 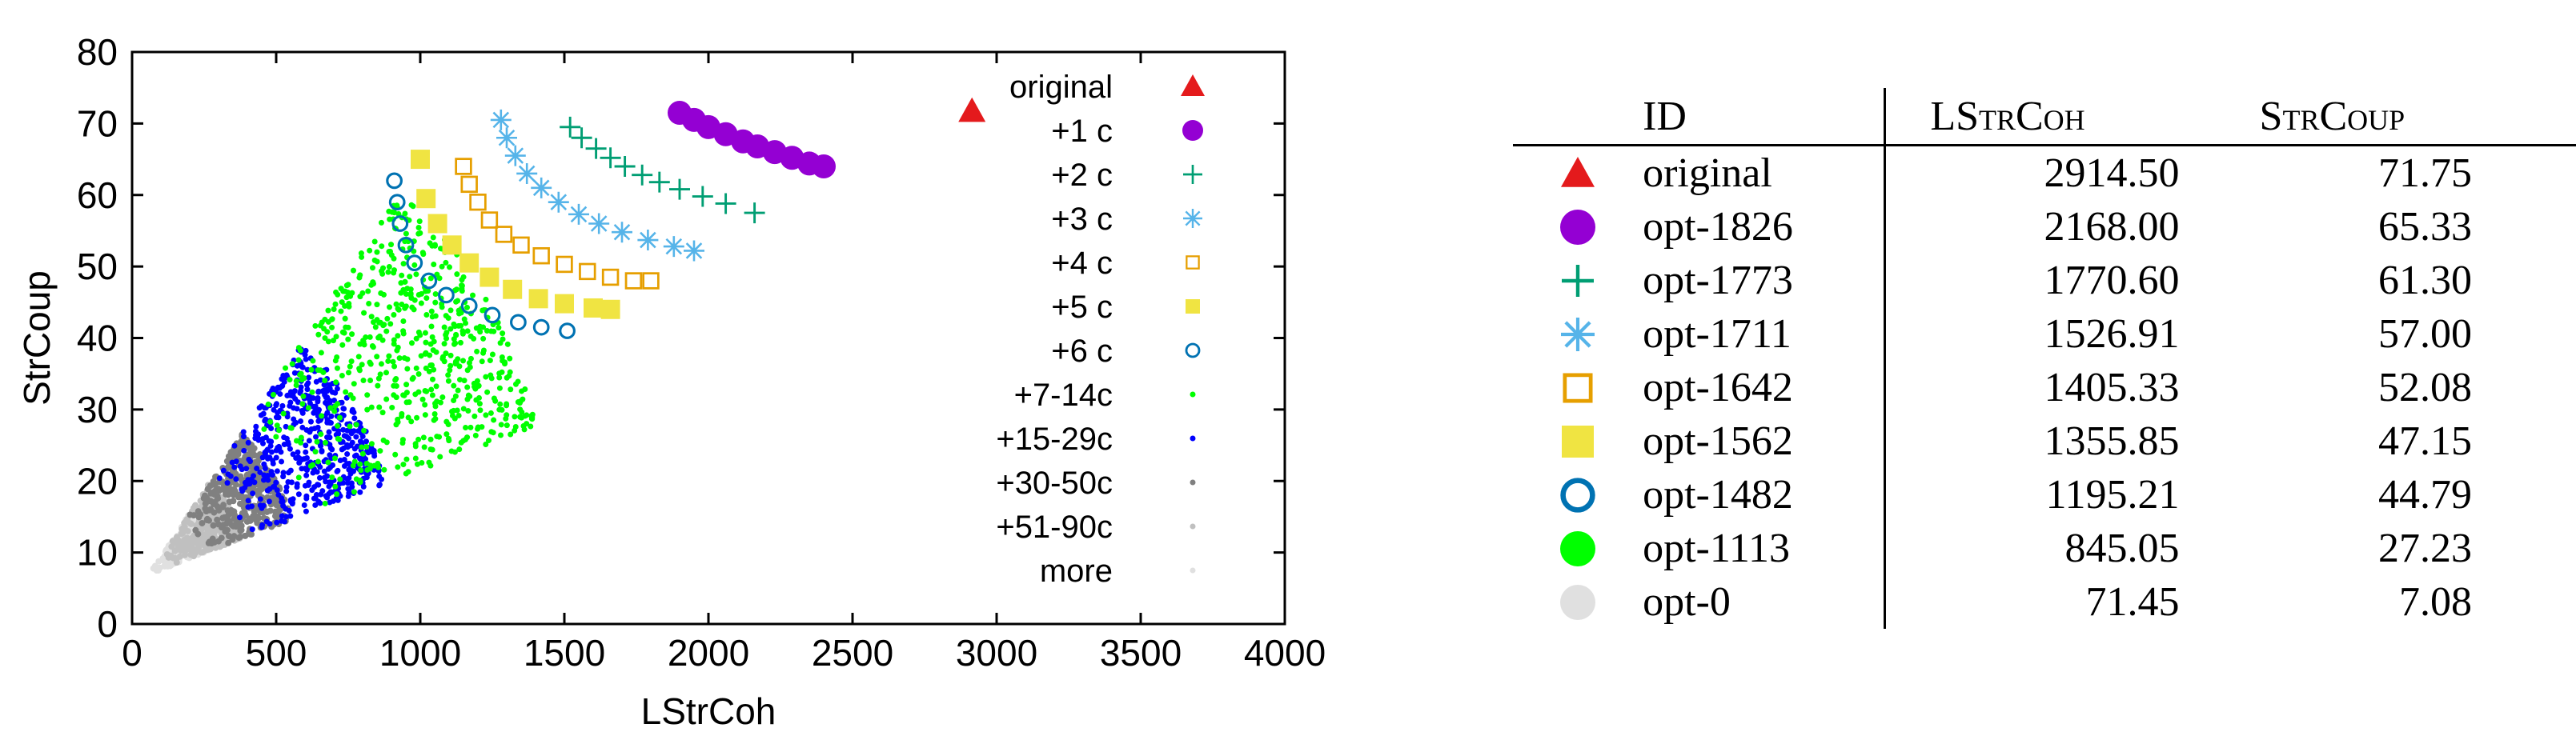 What do you see at coordinates (1096, 483) in the screenshot?
I see `legend-item: +30-50c` at bounding box center [1096, 483].